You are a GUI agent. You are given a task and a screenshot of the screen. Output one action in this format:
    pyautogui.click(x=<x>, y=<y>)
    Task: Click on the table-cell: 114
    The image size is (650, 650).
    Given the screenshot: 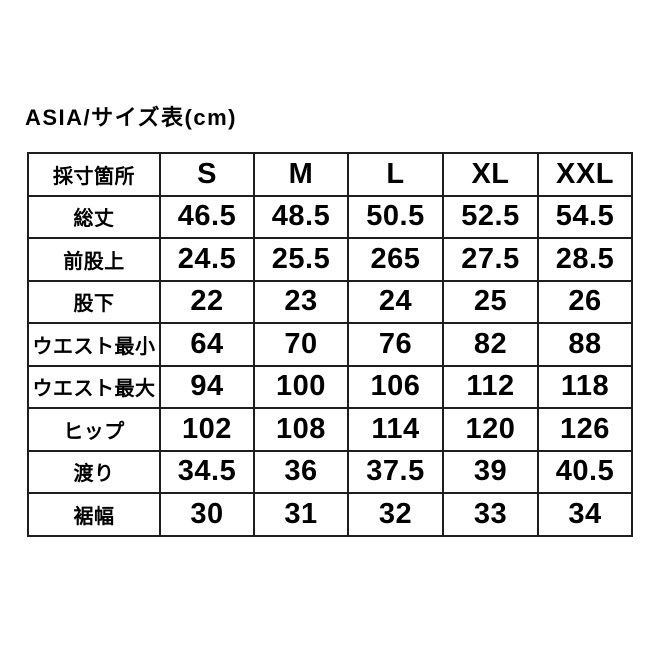 What is the action you would take?
    pyautogui.click(x=395, y=429)
    